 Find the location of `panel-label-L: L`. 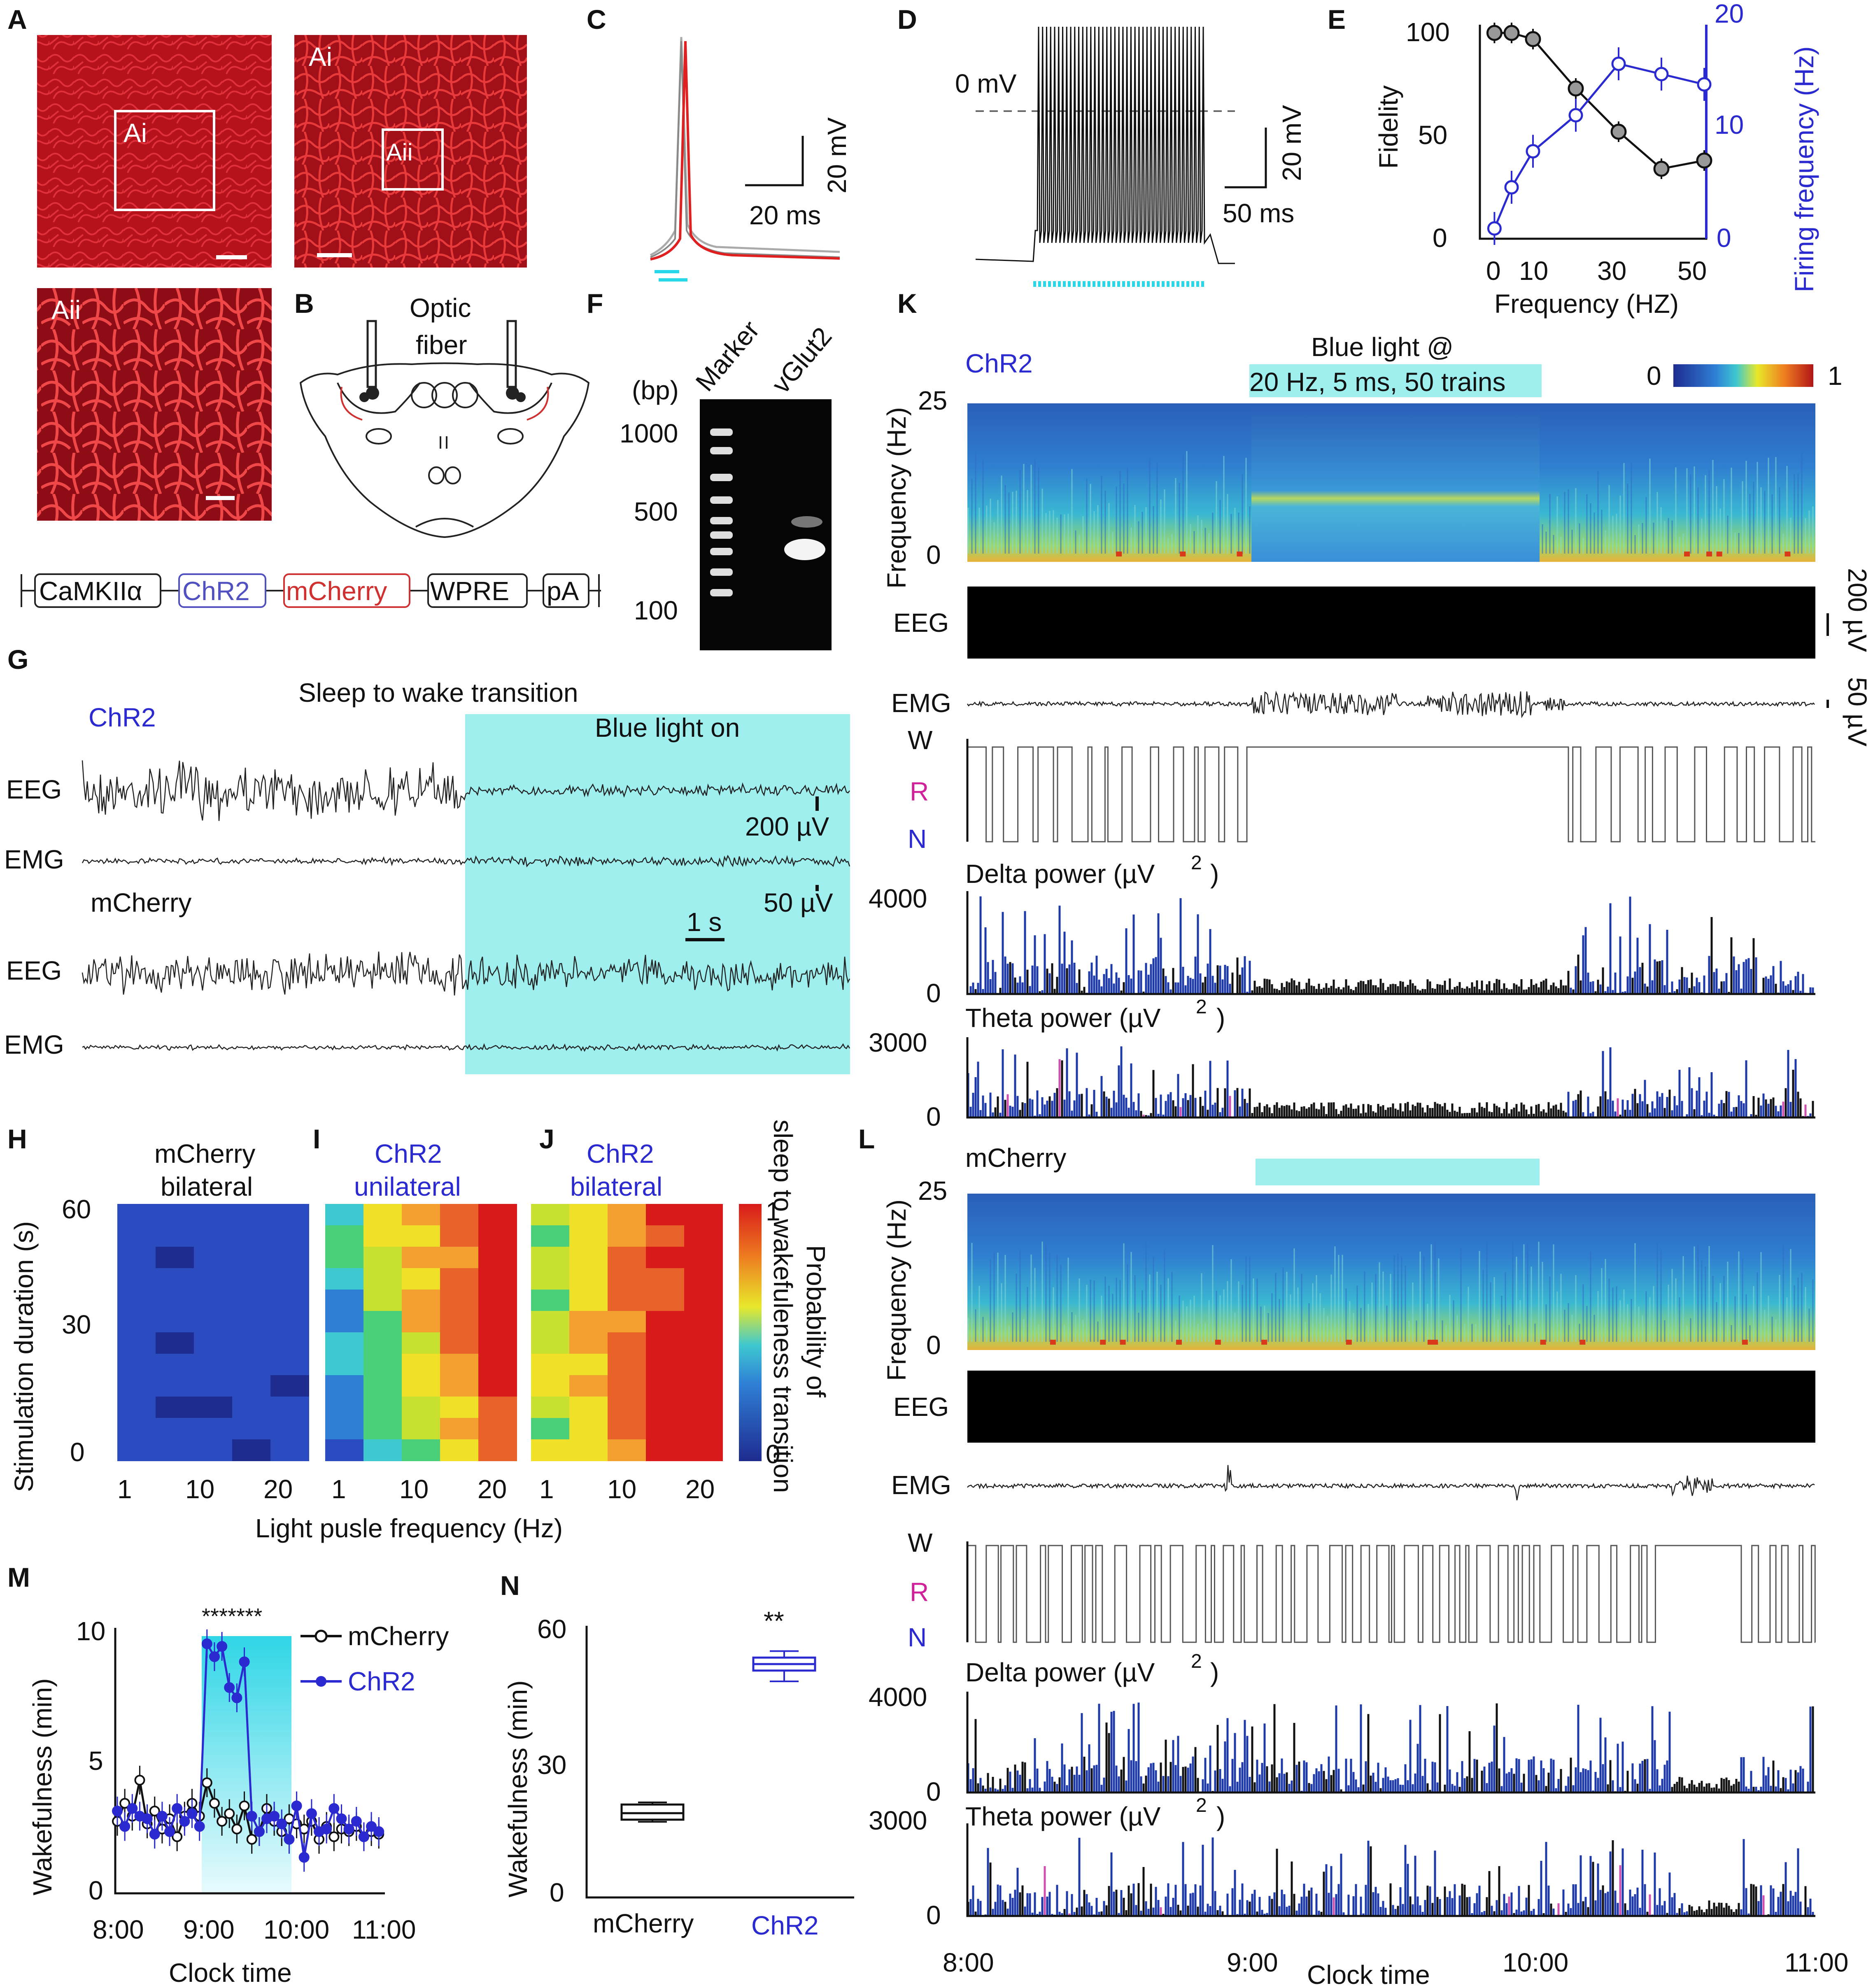

panel-label-L: L is located at coordinates (867, 1139).